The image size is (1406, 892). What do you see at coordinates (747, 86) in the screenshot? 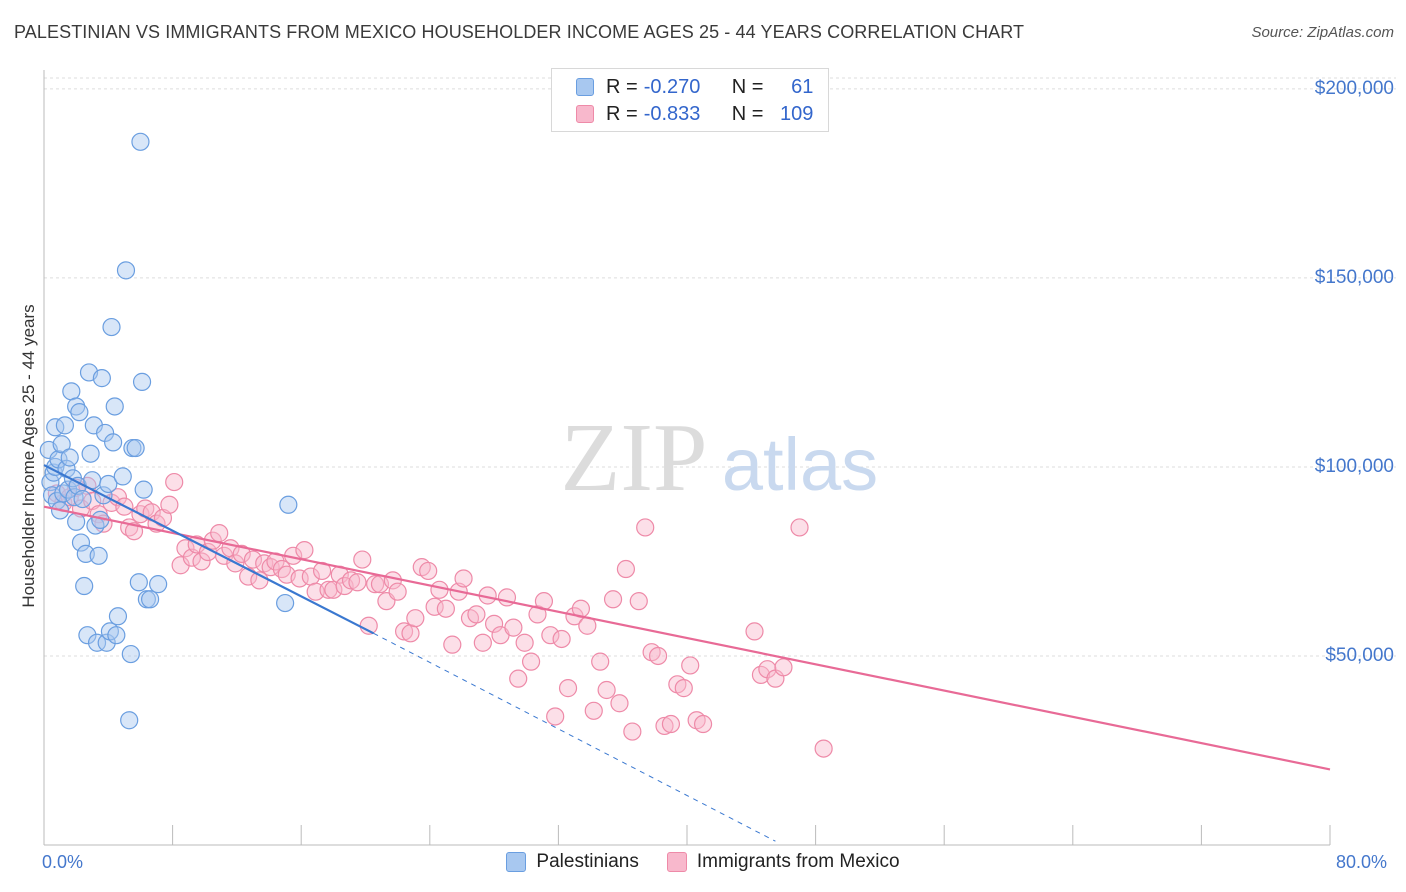
I see `legend-n-label: N =` at bounding box center [747, 86].